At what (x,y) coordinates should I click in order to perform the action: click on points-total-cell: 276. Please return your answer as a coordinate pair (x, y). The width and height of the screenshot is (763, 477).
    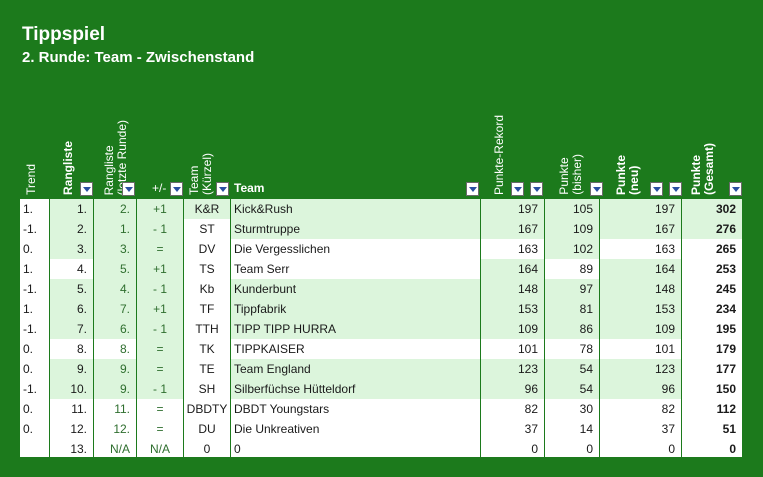
    Looking at the image, I should click on (712, 229).